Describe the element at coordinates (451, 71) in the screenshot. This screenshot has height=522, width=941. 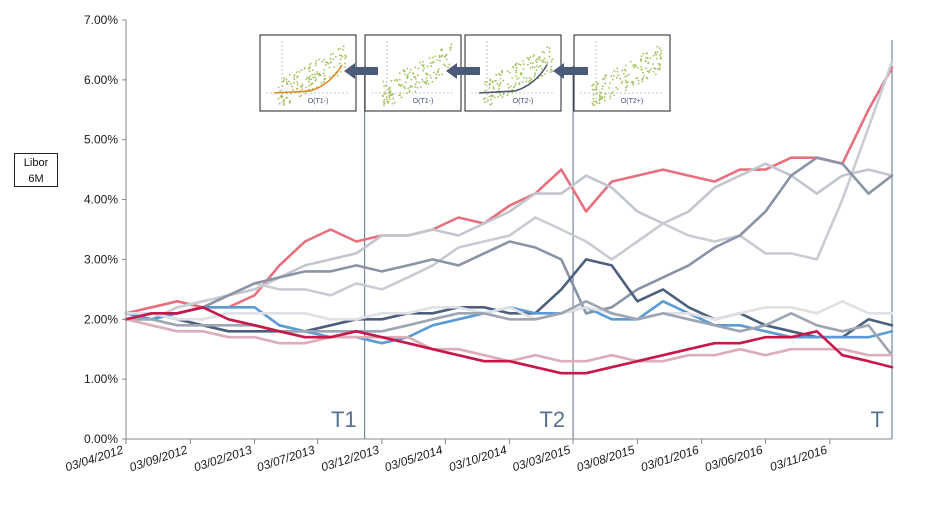
I see `arrow-head` at that location.